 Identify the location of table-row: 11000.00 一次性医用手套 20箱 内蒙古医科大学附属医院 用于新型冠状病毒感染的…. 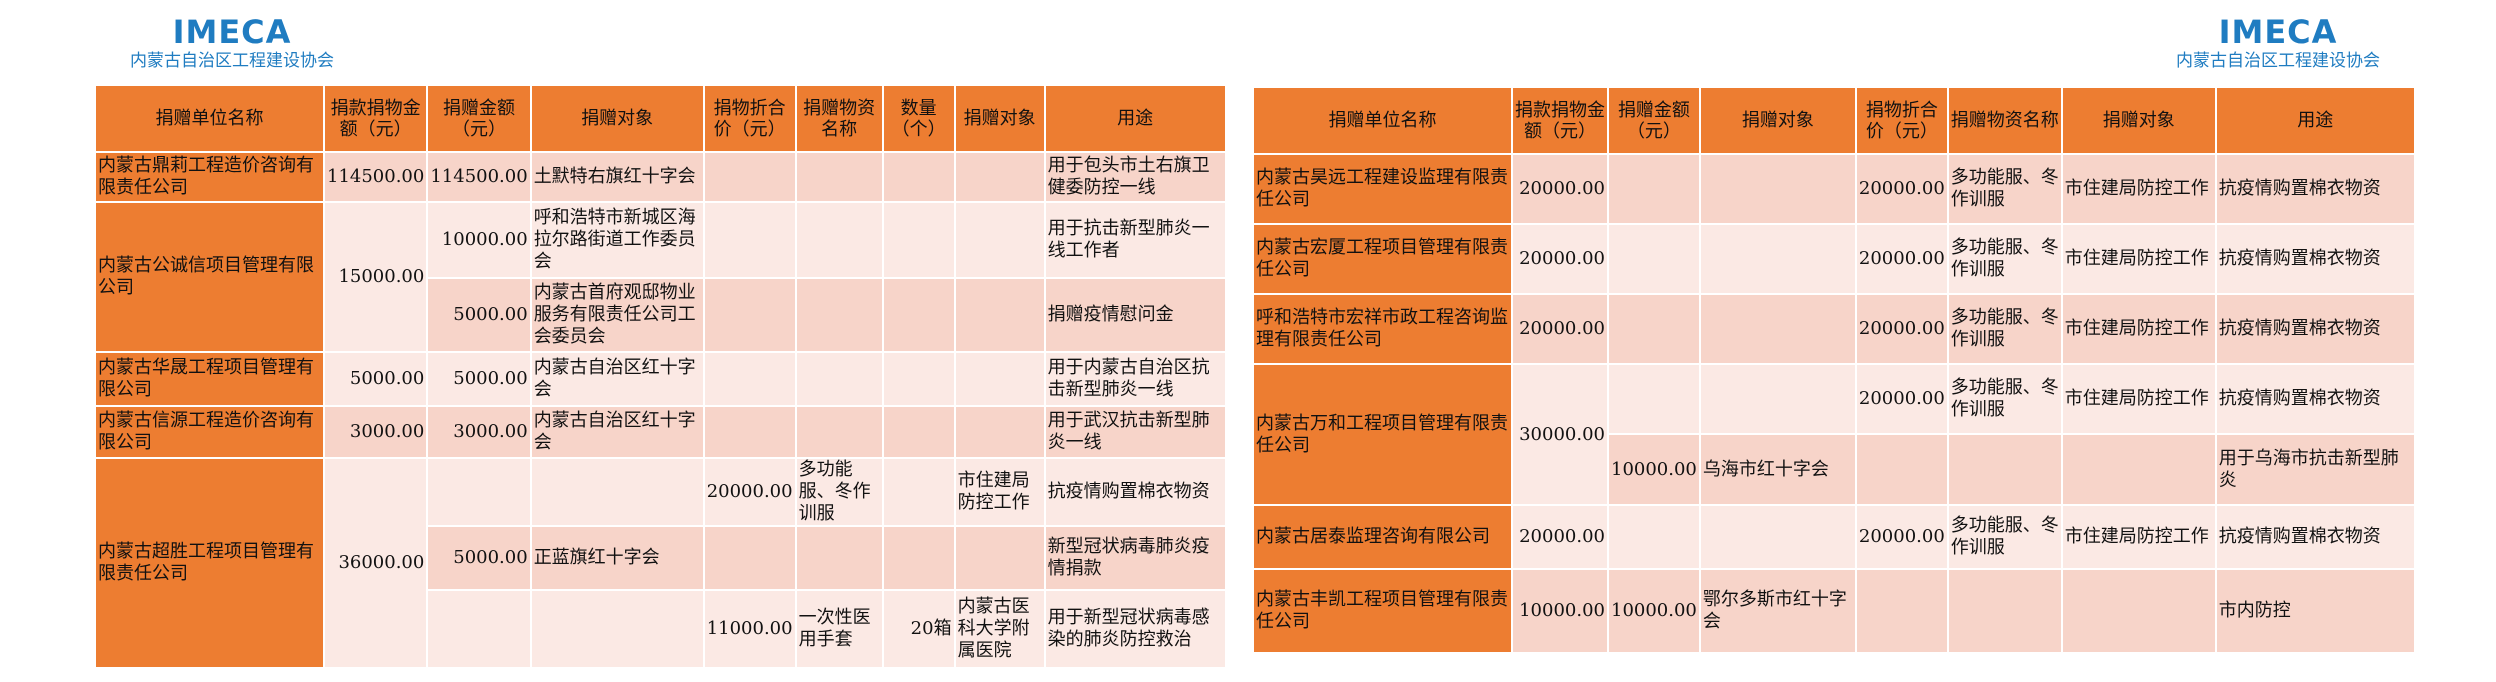
(661, 629).